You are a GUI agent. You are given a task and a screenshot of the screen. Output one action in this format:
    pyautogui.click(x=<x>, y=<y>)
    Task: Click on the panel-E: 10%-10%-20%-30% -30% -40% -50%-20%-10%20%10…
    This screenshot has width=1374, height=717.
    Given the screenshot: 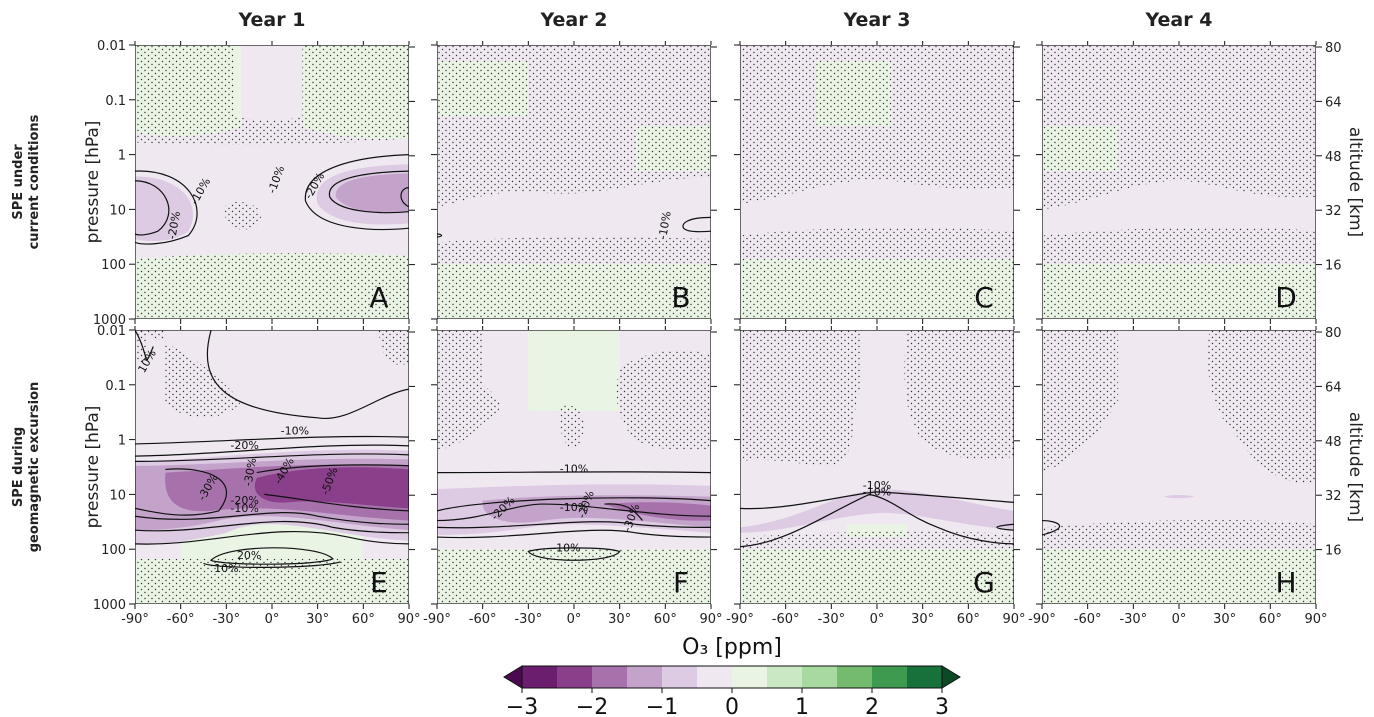 What is the action you would take?
    pyautogui.click(x=257, y=475)
    